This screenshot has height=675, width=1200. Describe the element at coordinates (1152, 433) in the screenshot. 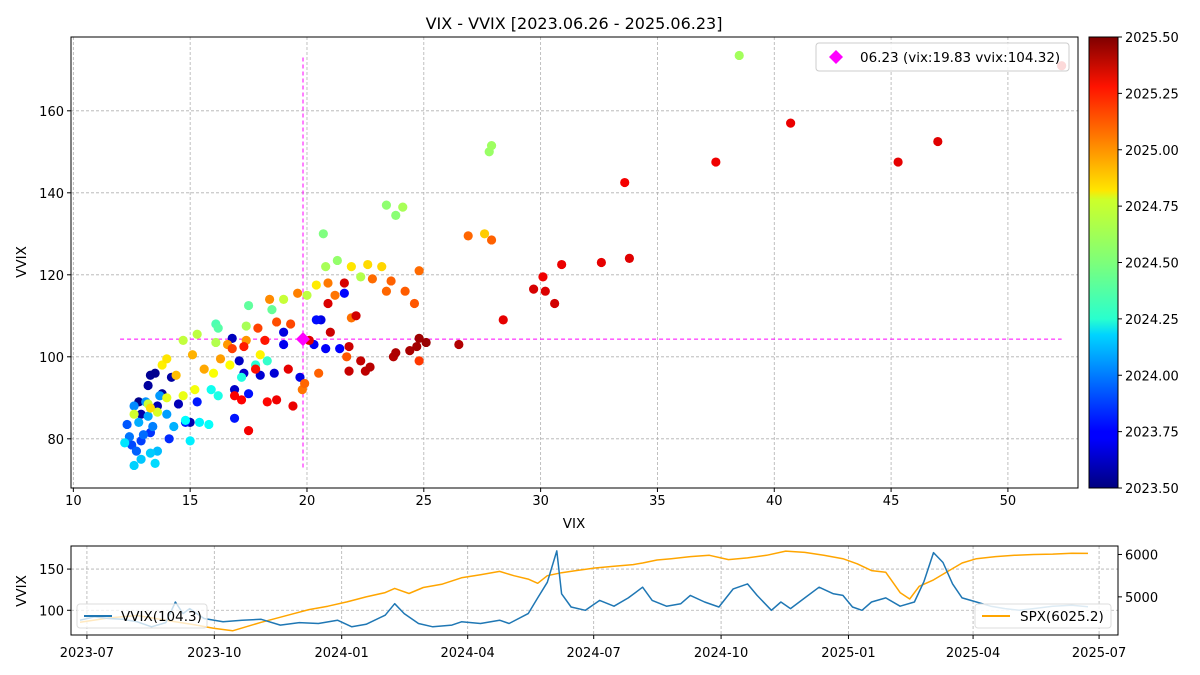

I see `colorbar-tick-label: 2023.75` at that location.